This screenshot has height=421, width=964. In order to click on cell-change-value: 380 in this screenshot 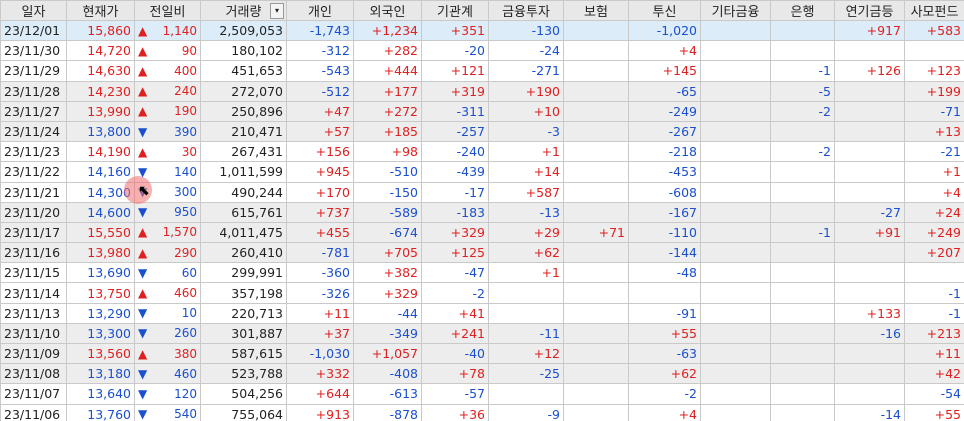, I will do `click(185, 353)`.